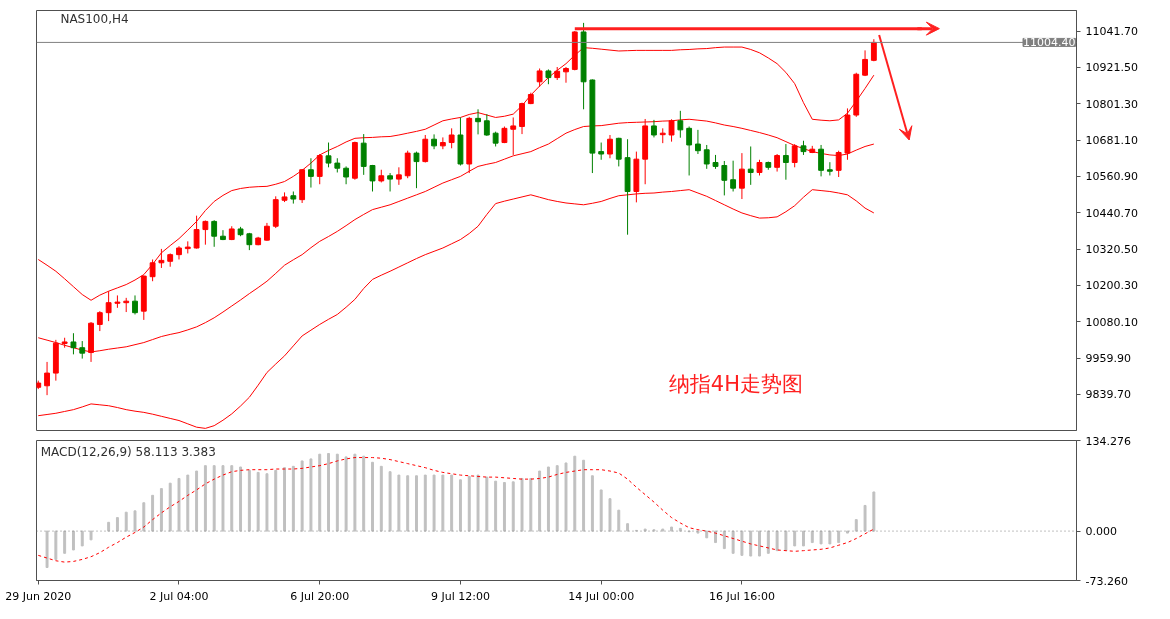 Image resolution: width=1170 pixels, height=619 pixels. What do you see at coordinates (1106, 581) in the screenshot?
I see `y-tick-label: -73.260` at bounding box center [1106, 581].